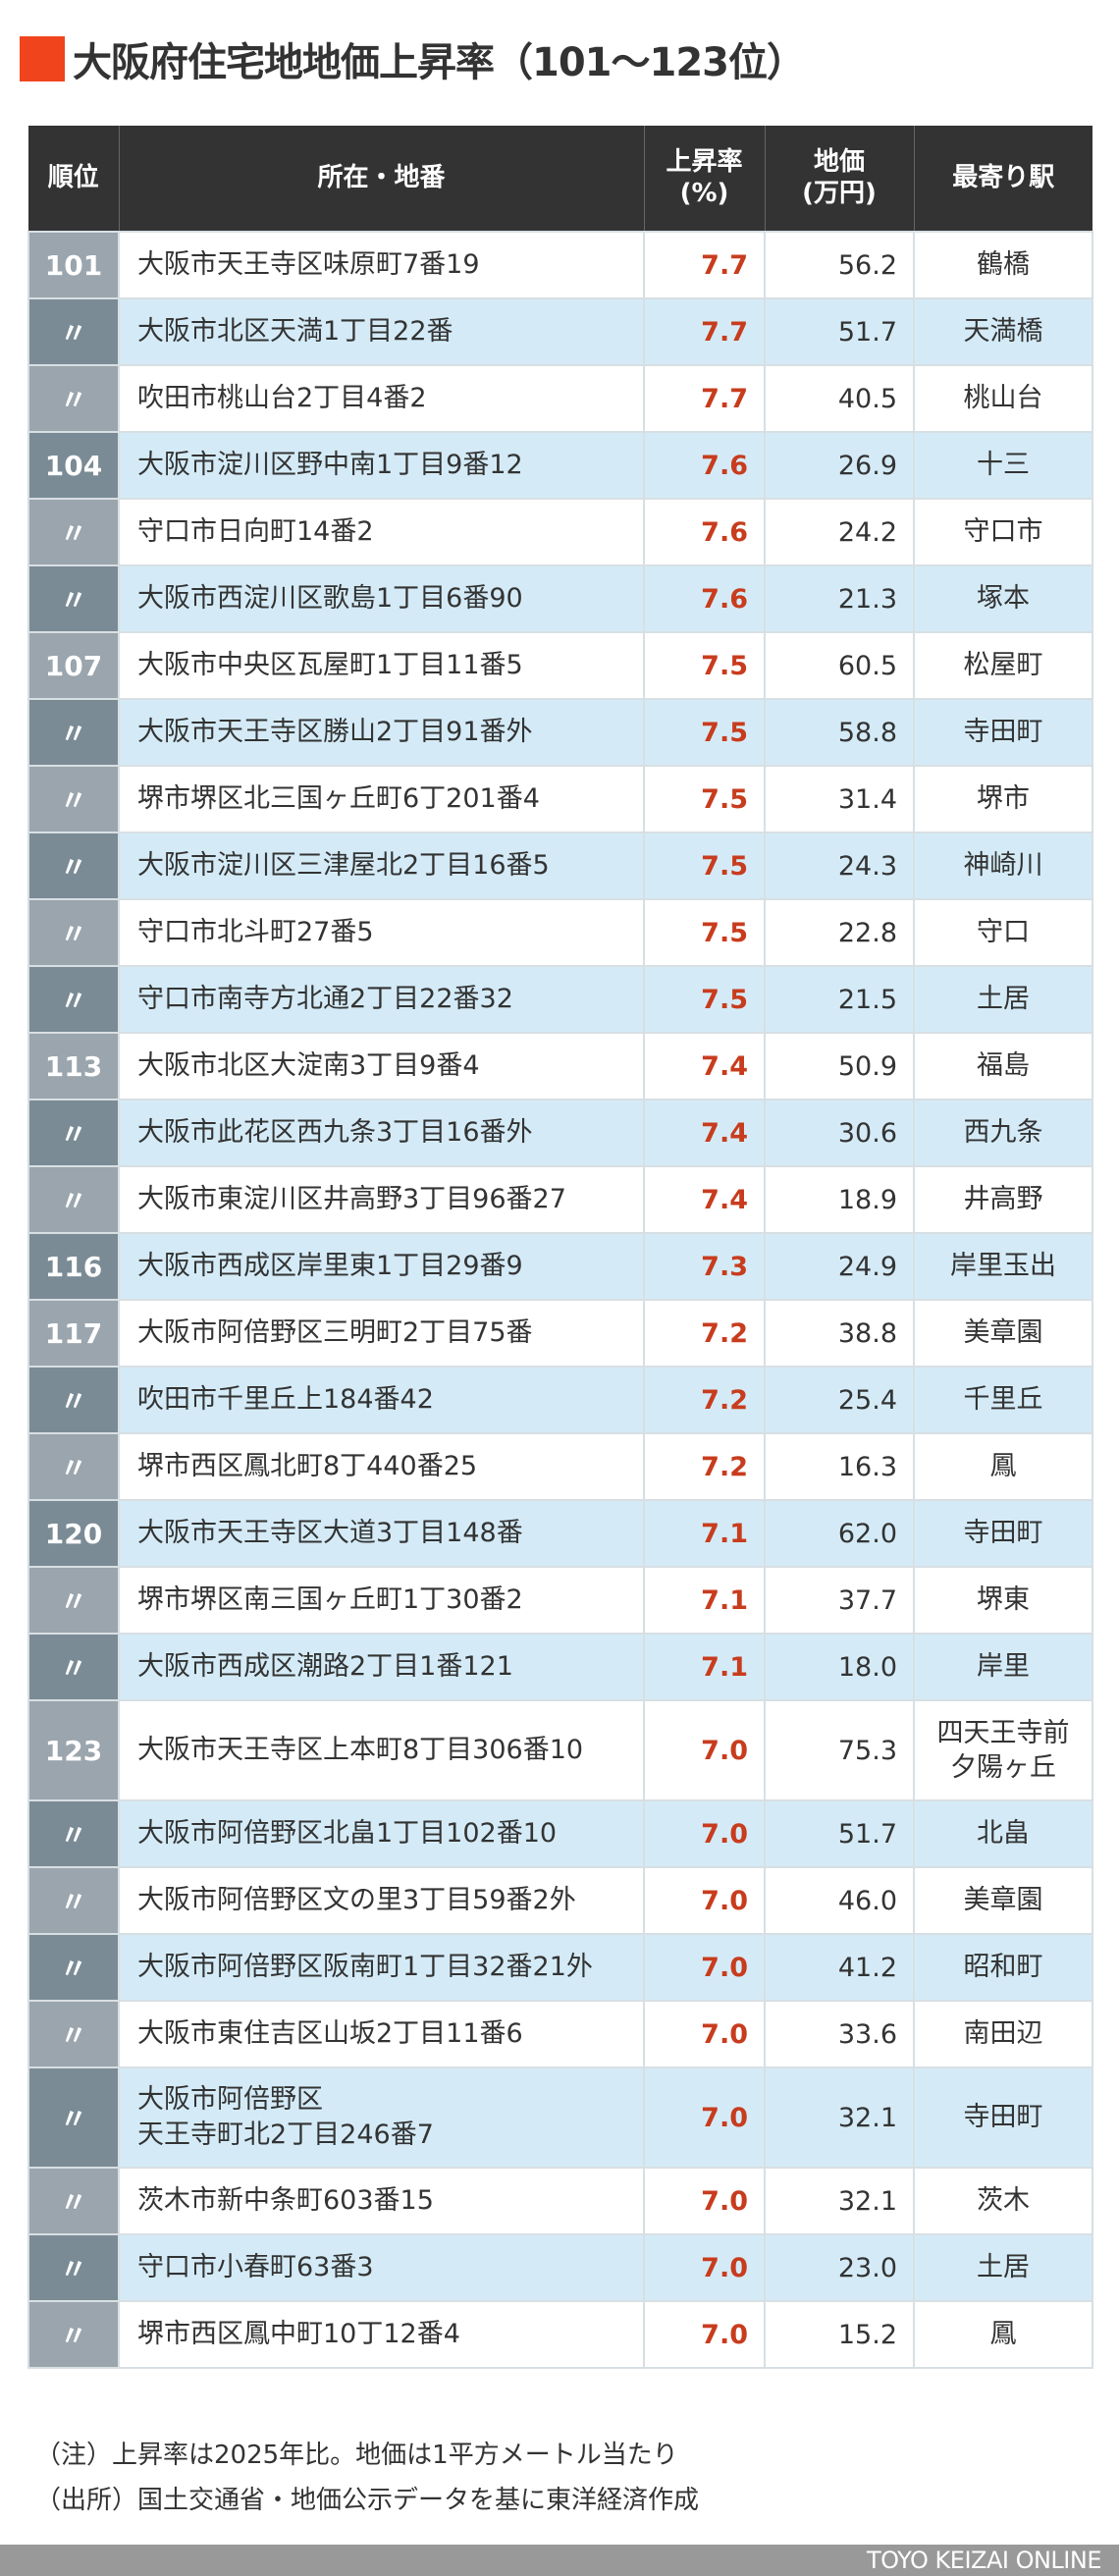  I want to click on header-rank: 順位, so click(74, 179).